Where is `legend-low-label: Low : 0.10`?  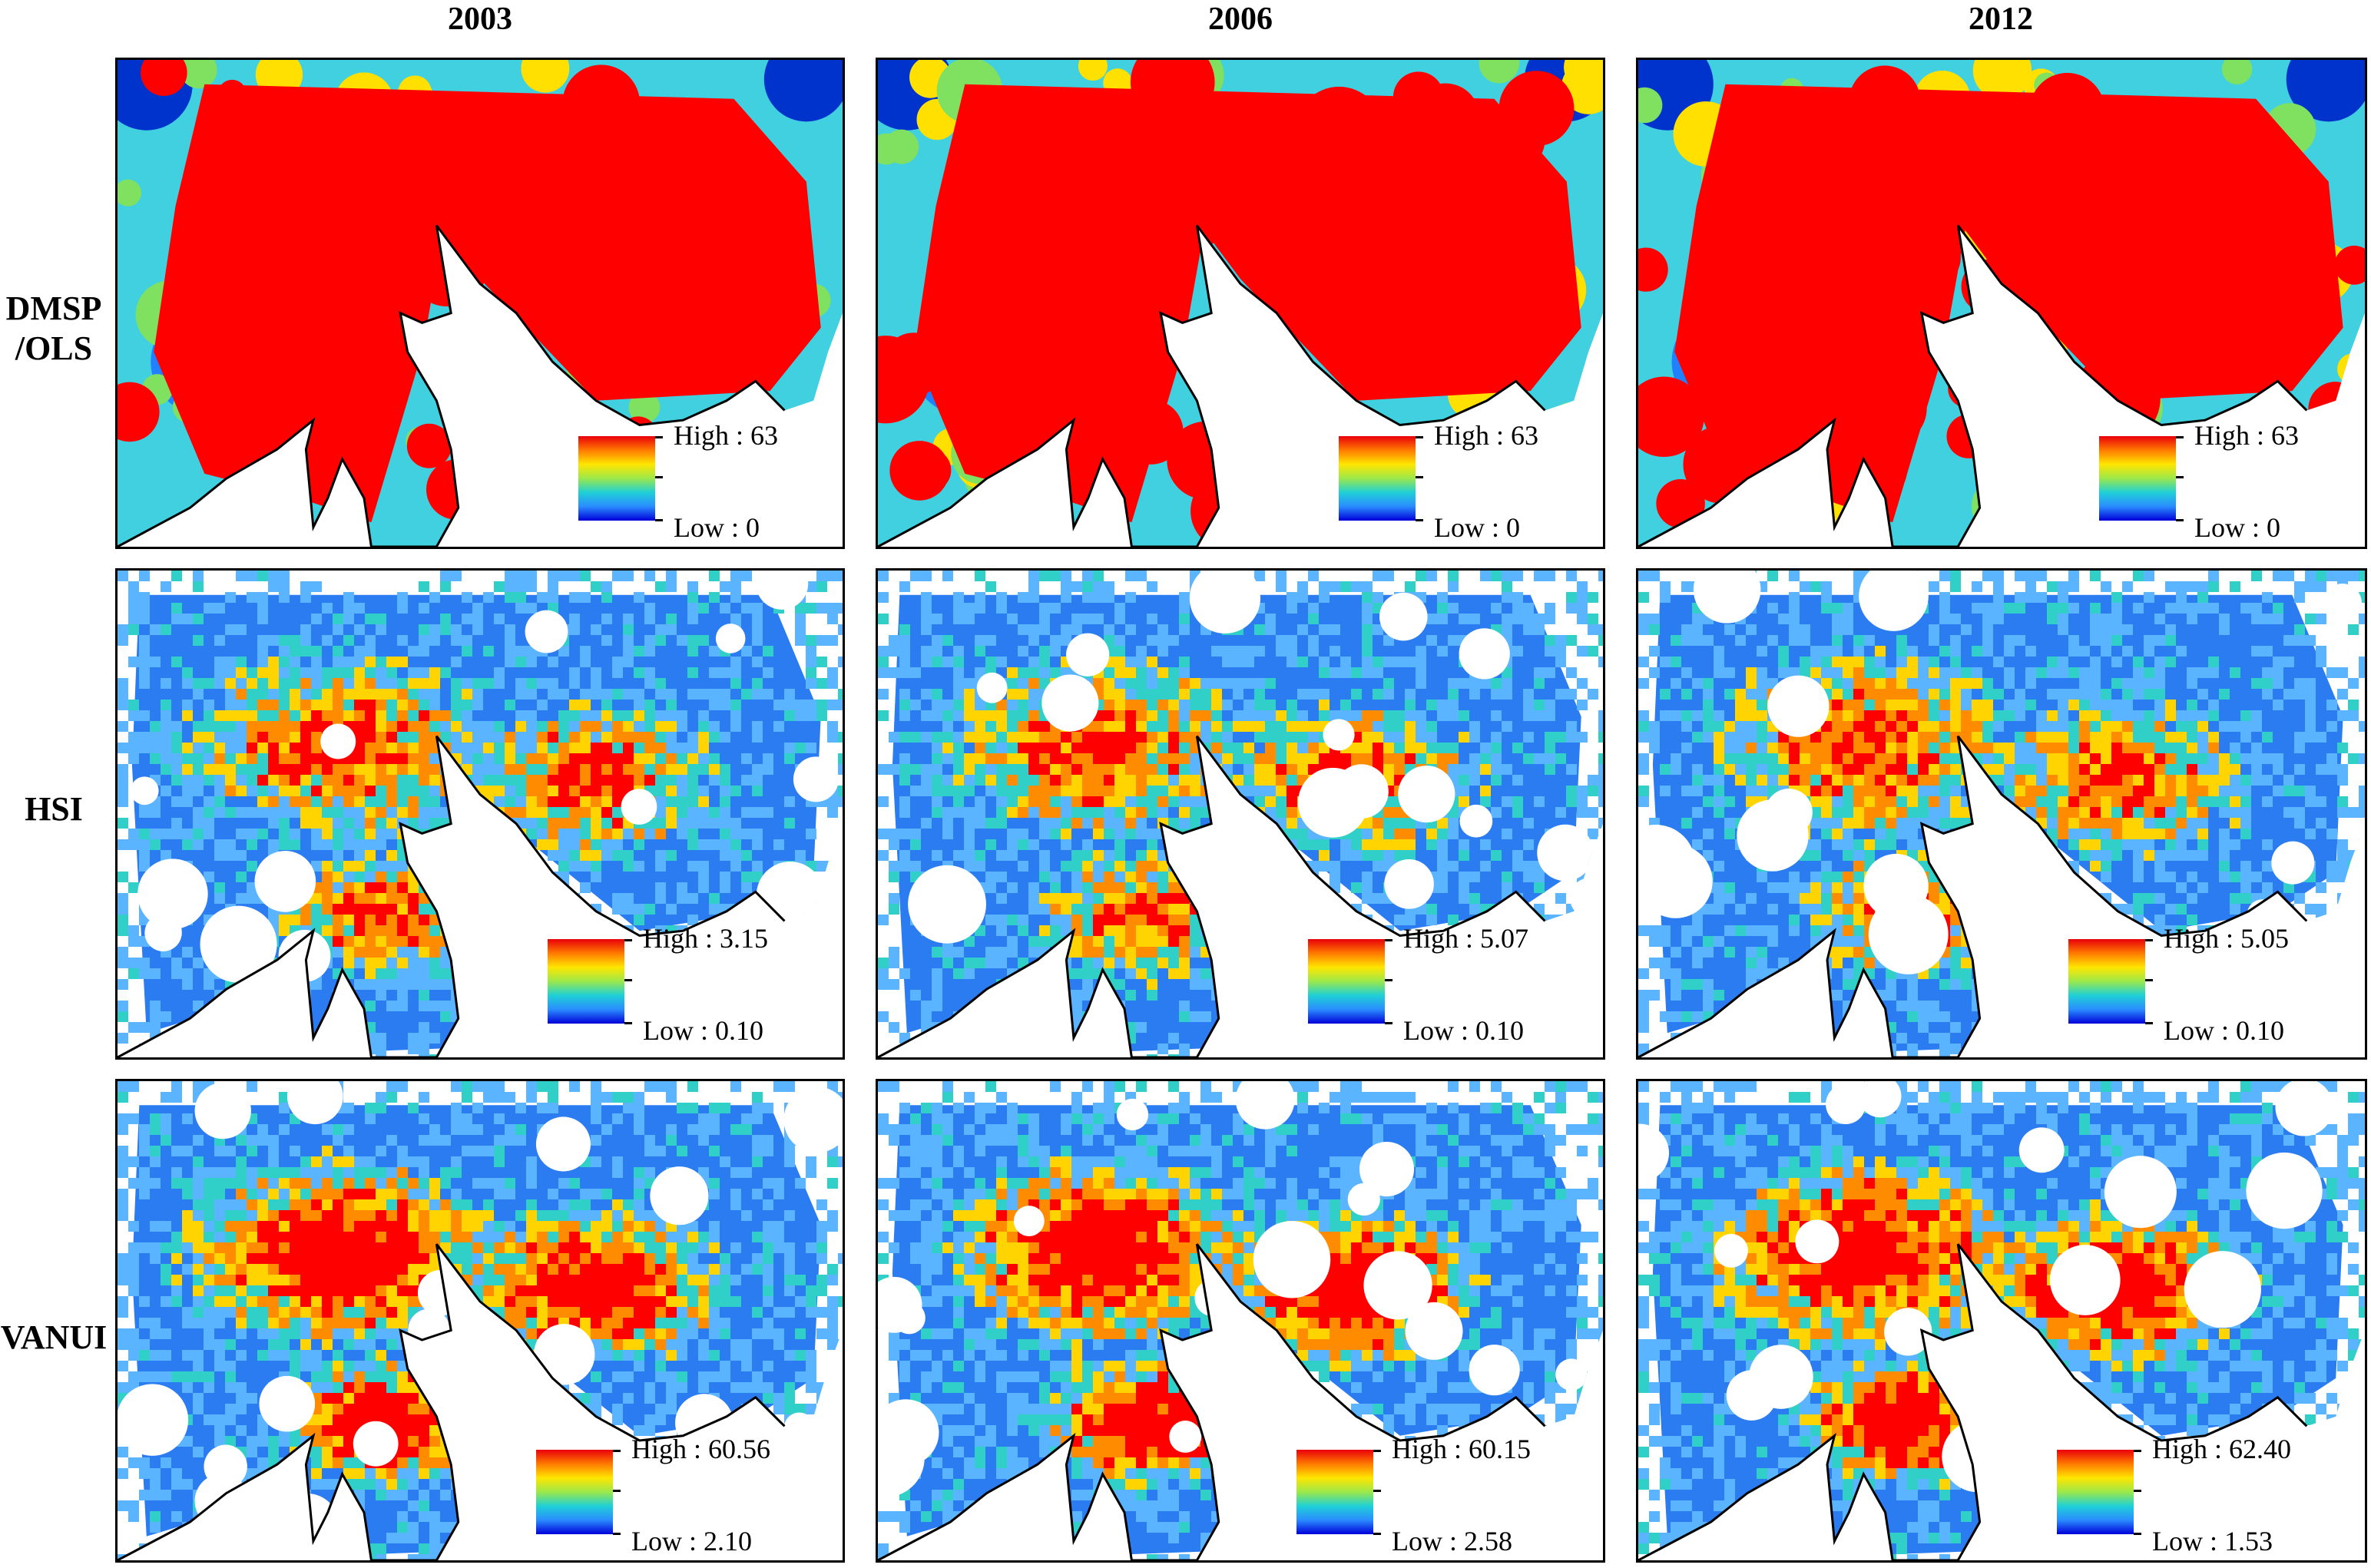
legend-low-label: Low : 0.10 is located at coordinates (1463, 1030).